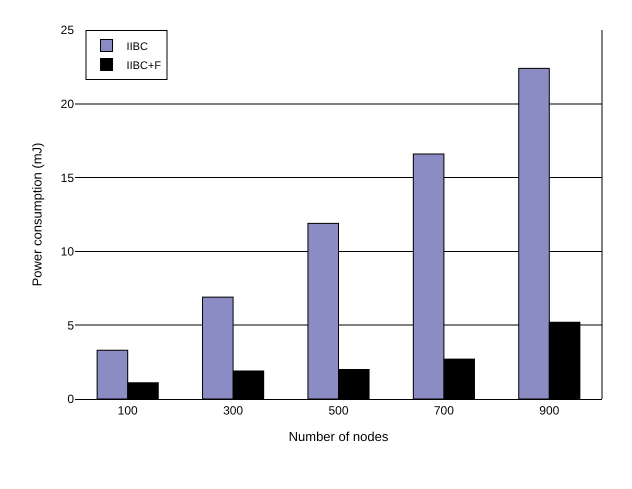  I want to click on legend-label: IIBC, so click(137, 46).